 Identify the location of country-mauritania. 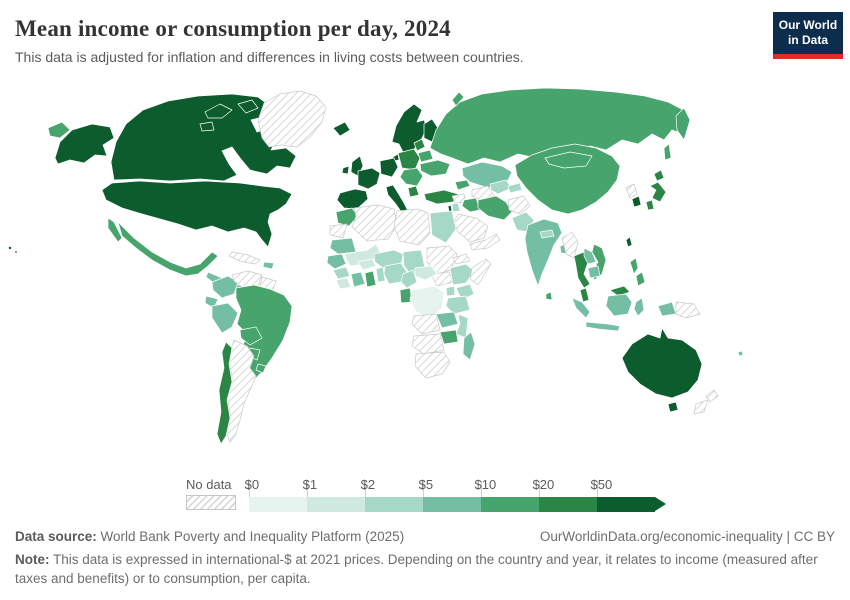
(343, 246).